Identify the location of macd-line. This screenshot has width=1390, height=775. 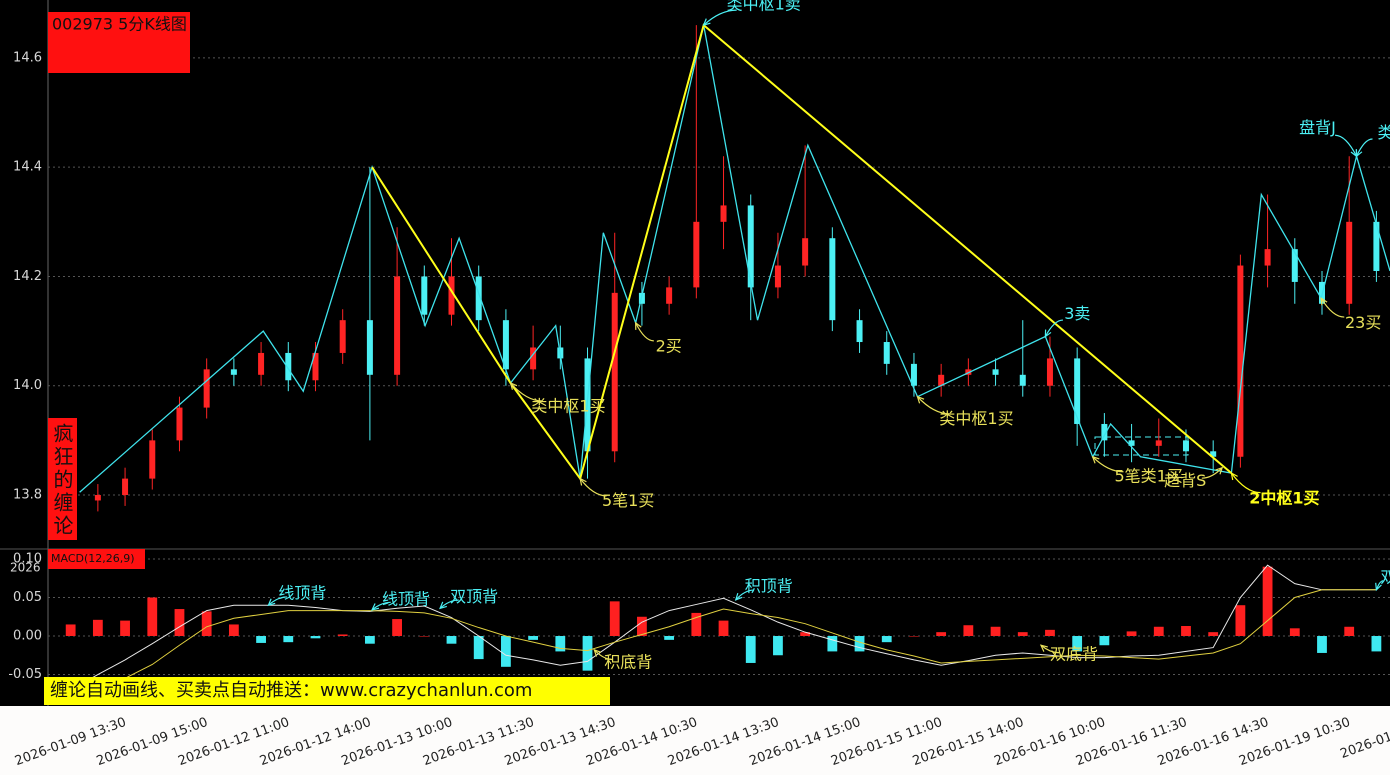
(723, 645).